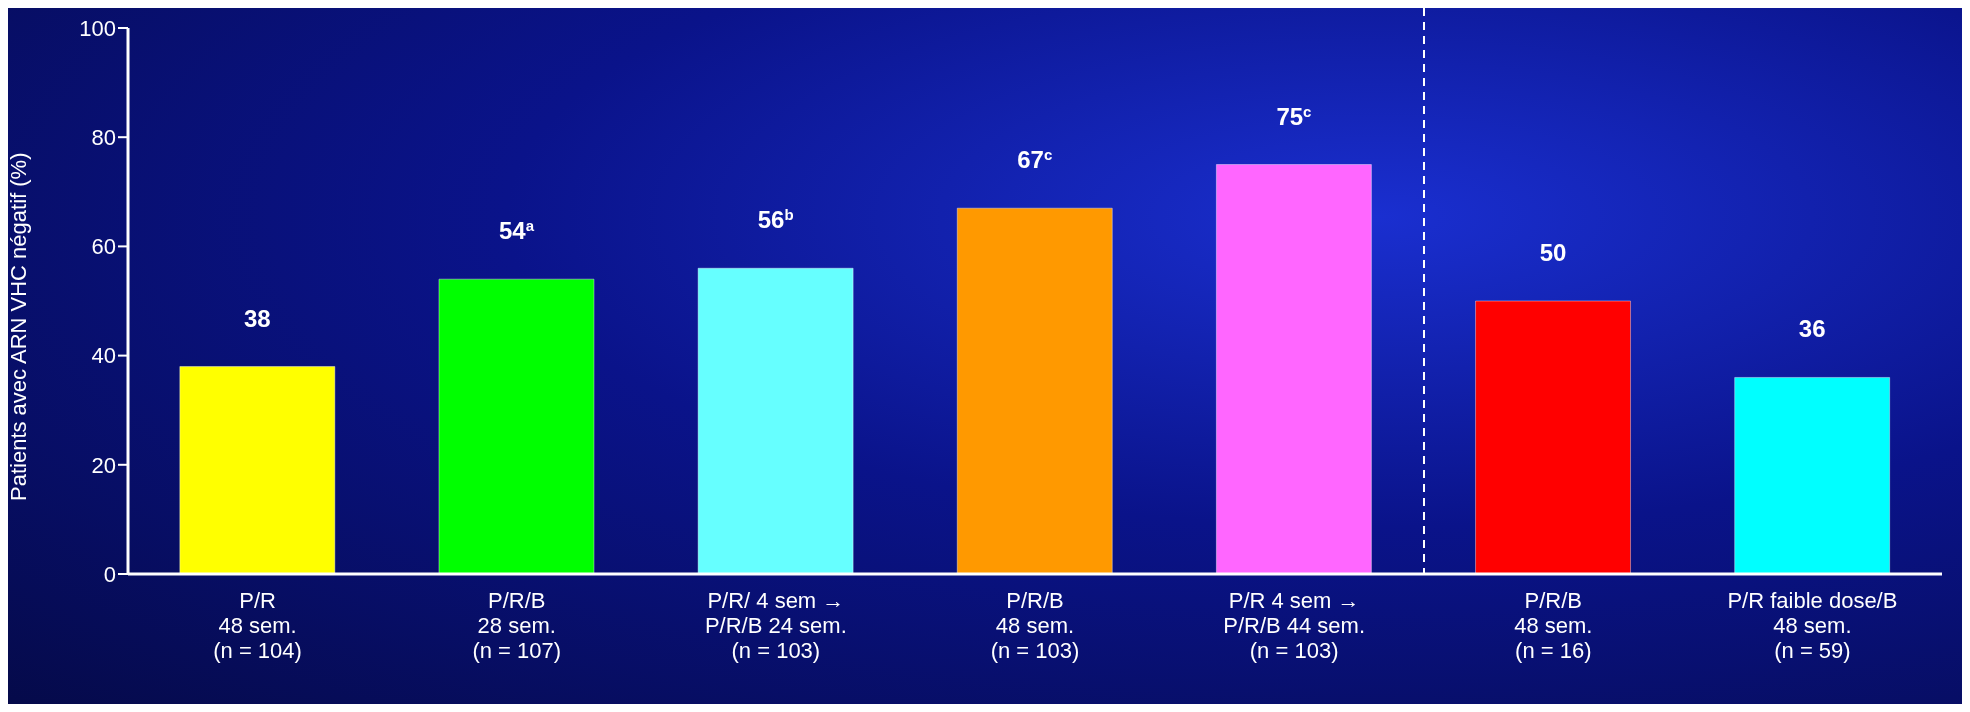 This screenshot has height=712, width=1970. I want to click on y-axis-title: Patients avec ARN VHC négatif (%), so click(18, 326).